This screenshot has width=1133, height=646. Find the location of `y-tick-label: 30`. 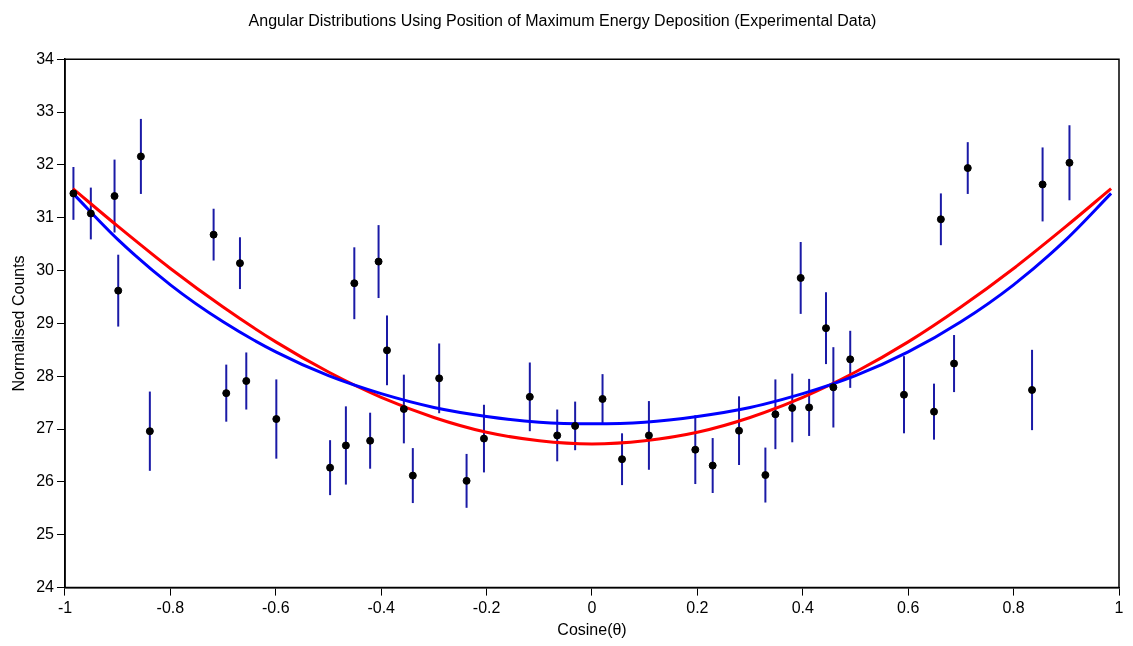

y-tick-label: 30 is located at coordinates (45, 269).